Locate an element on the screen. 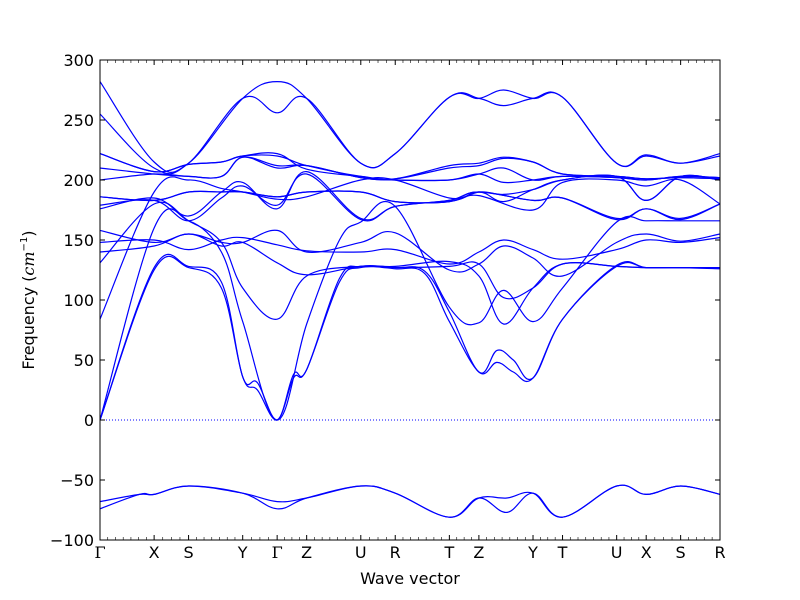 The width and height of the screenshot is (800, 600). y-tick-label: 100 is located at coordinates (78, 300).